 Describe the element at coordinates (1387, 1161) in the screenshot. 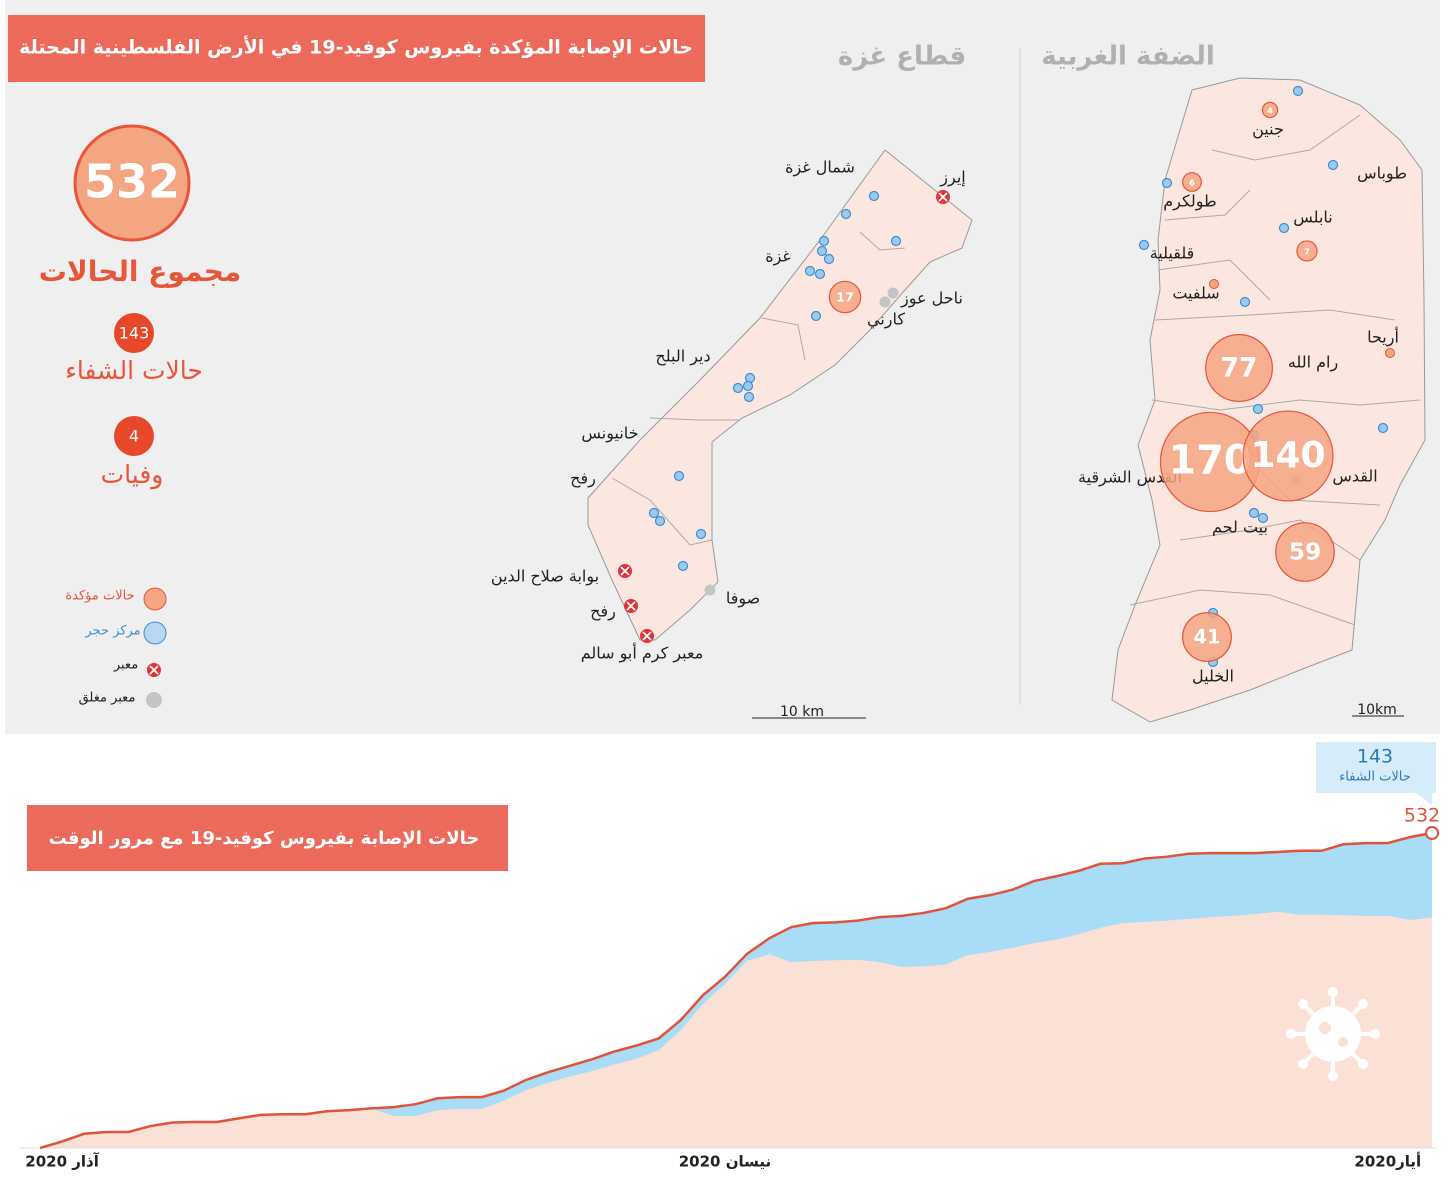

I see `x-tick-label: أيار2020` at that location.